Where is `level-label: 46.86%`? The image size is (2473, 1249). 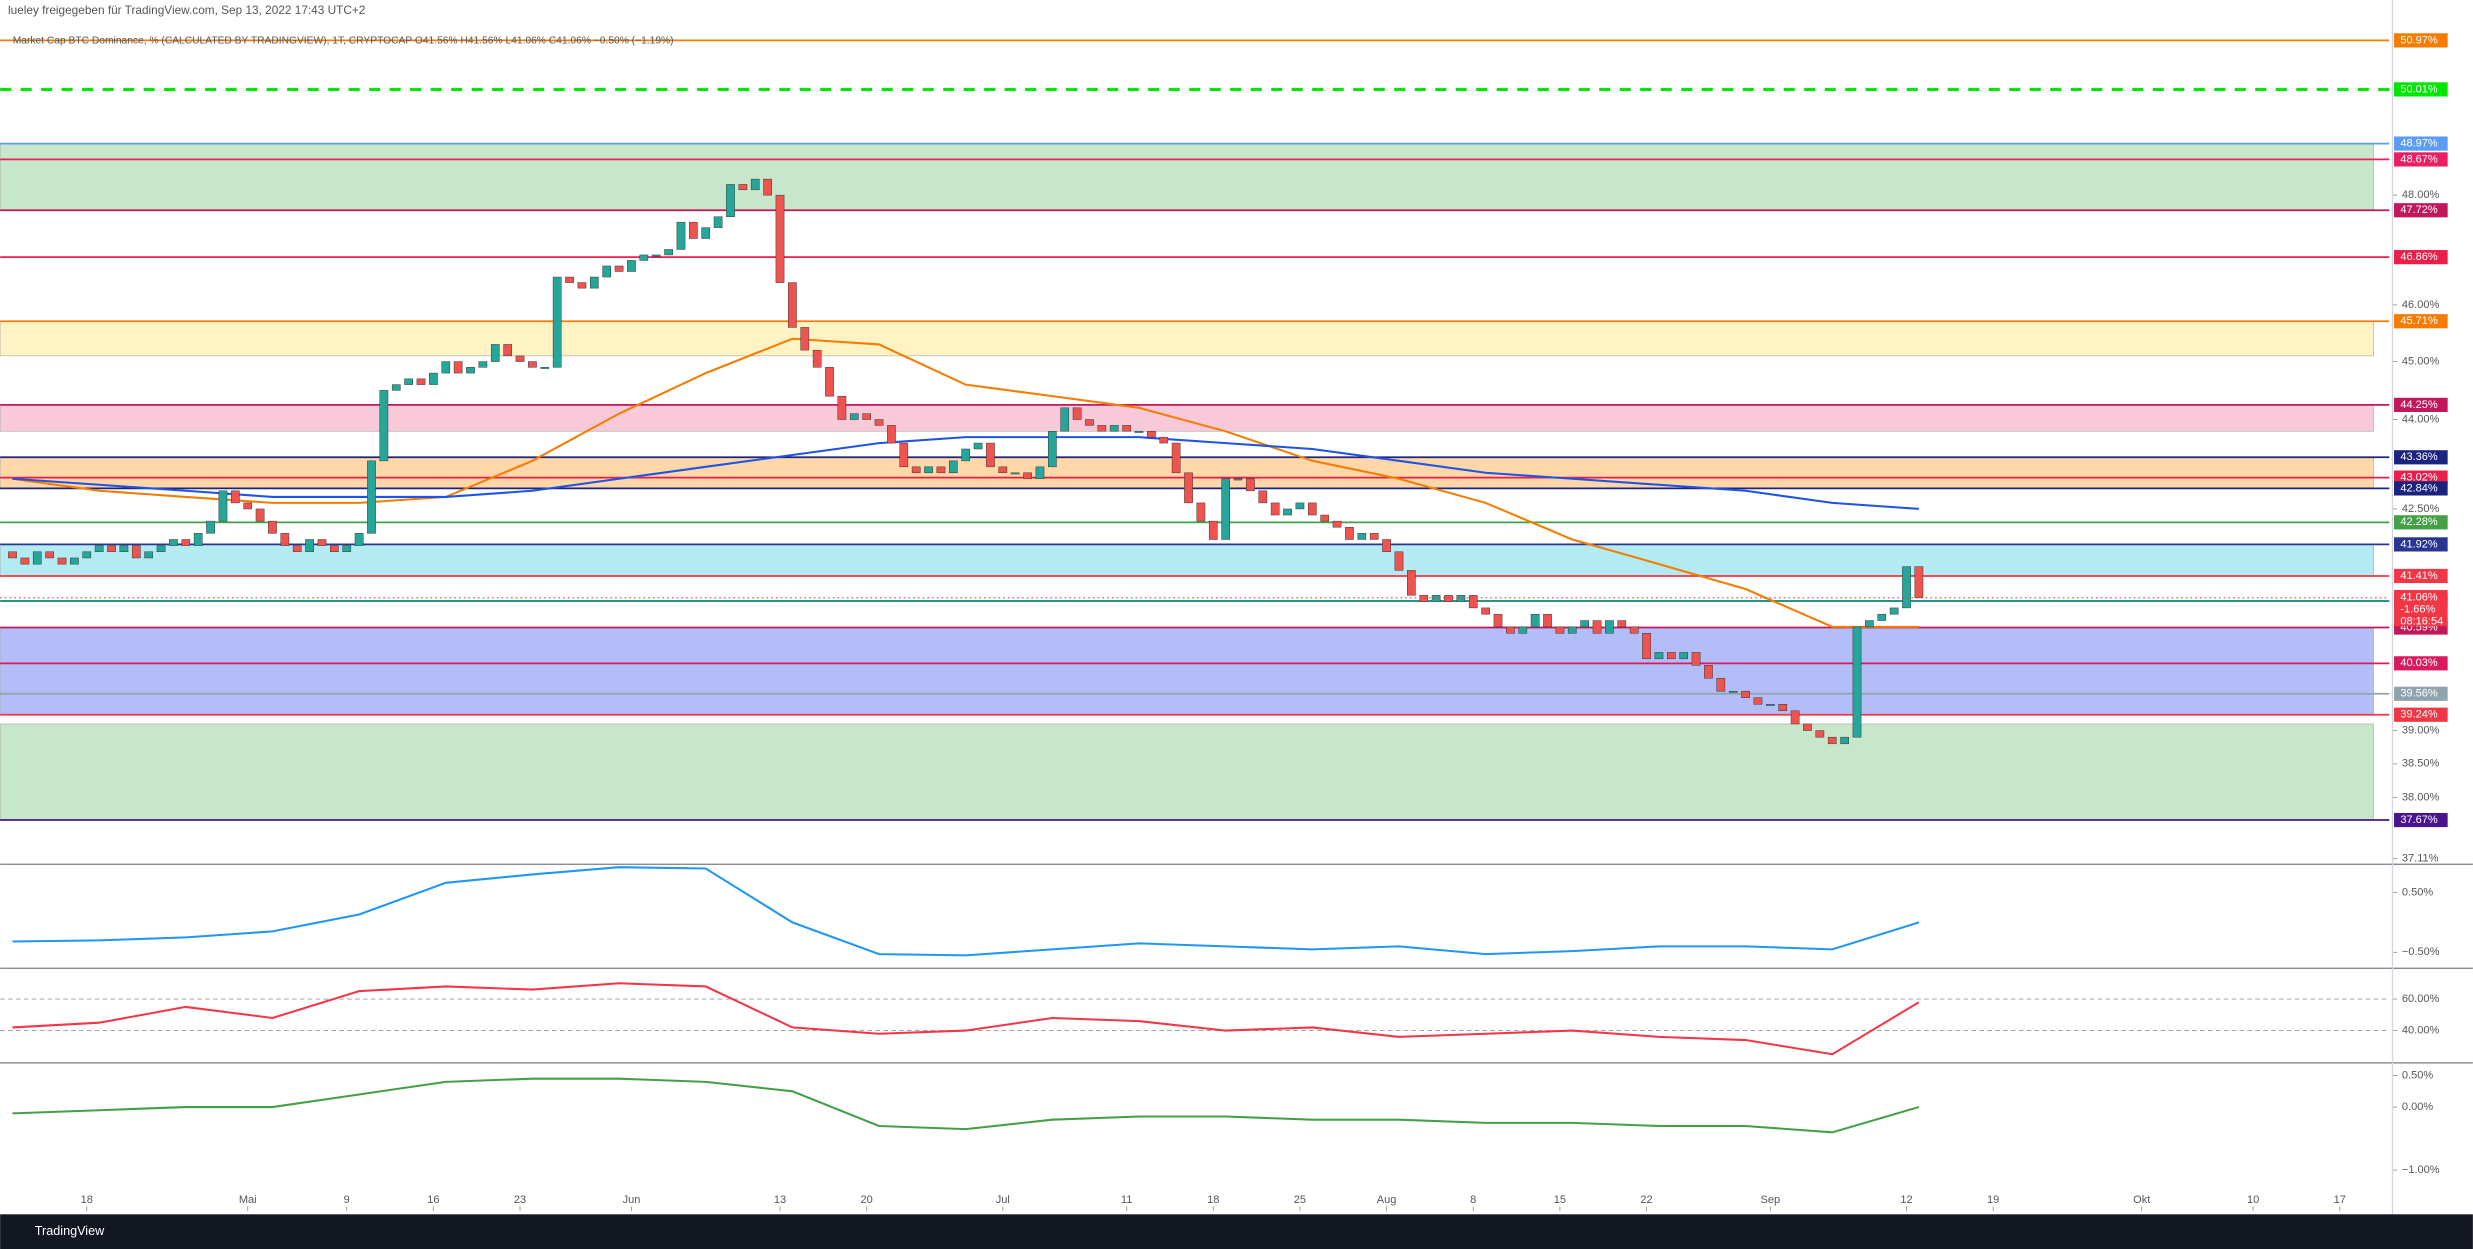 level-label: 46.86% is located at coordinates (2419, 257).